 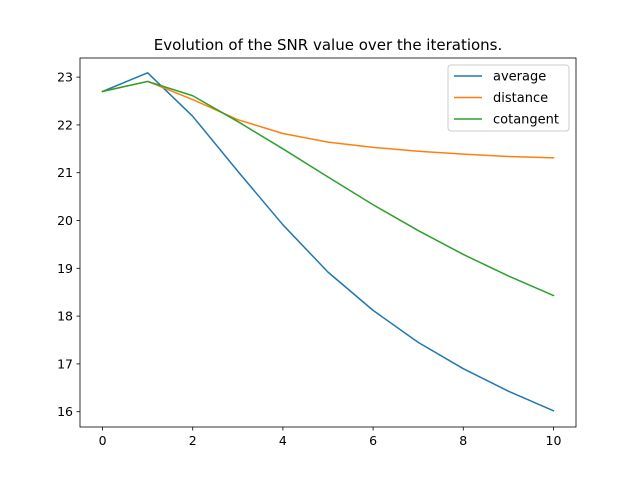 I want to click on y-tick-label: 22, so click(x=65, y=124).